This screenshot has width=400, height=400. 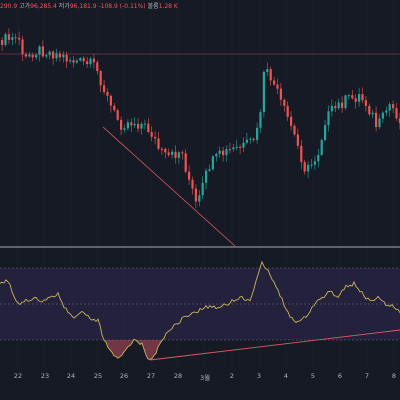 What do you see at coordinates (98, 376) in the screenshot?
I see `x-axis-tick-label: 25` at bounding box center [98, 376].